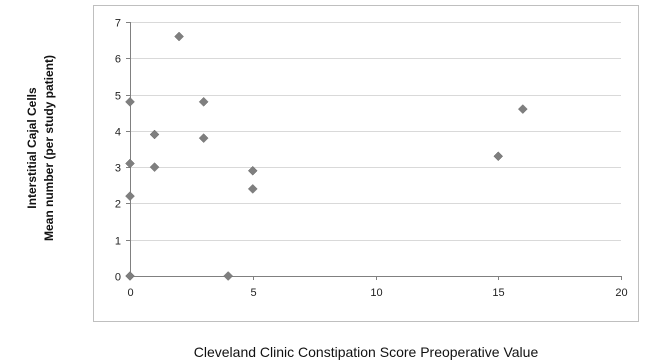 The height and width of the screenshot is (364, 648). I want to click on x-tick-label-5: 5, so click(253, 293).